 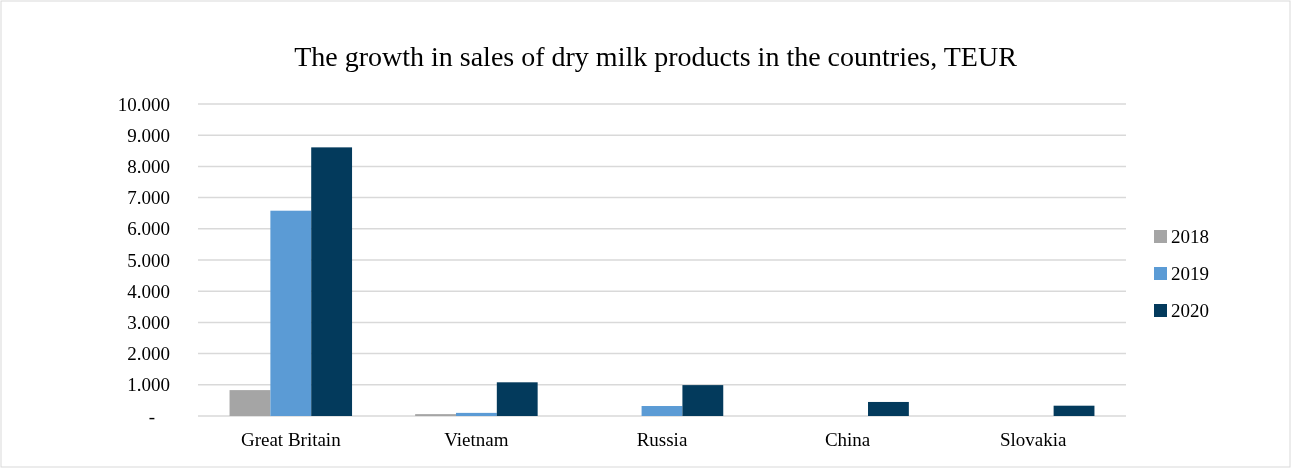 I want to click on x-tick-label: Great Britain, so click(x=291, y=439).